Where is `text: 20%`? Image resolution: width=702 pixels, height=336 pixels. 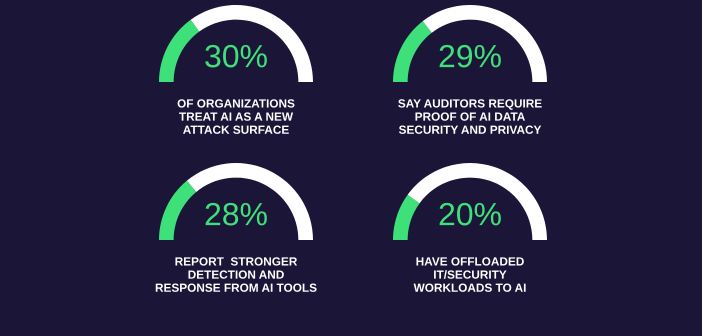 text: 20% is located at coordinates (470, 214).